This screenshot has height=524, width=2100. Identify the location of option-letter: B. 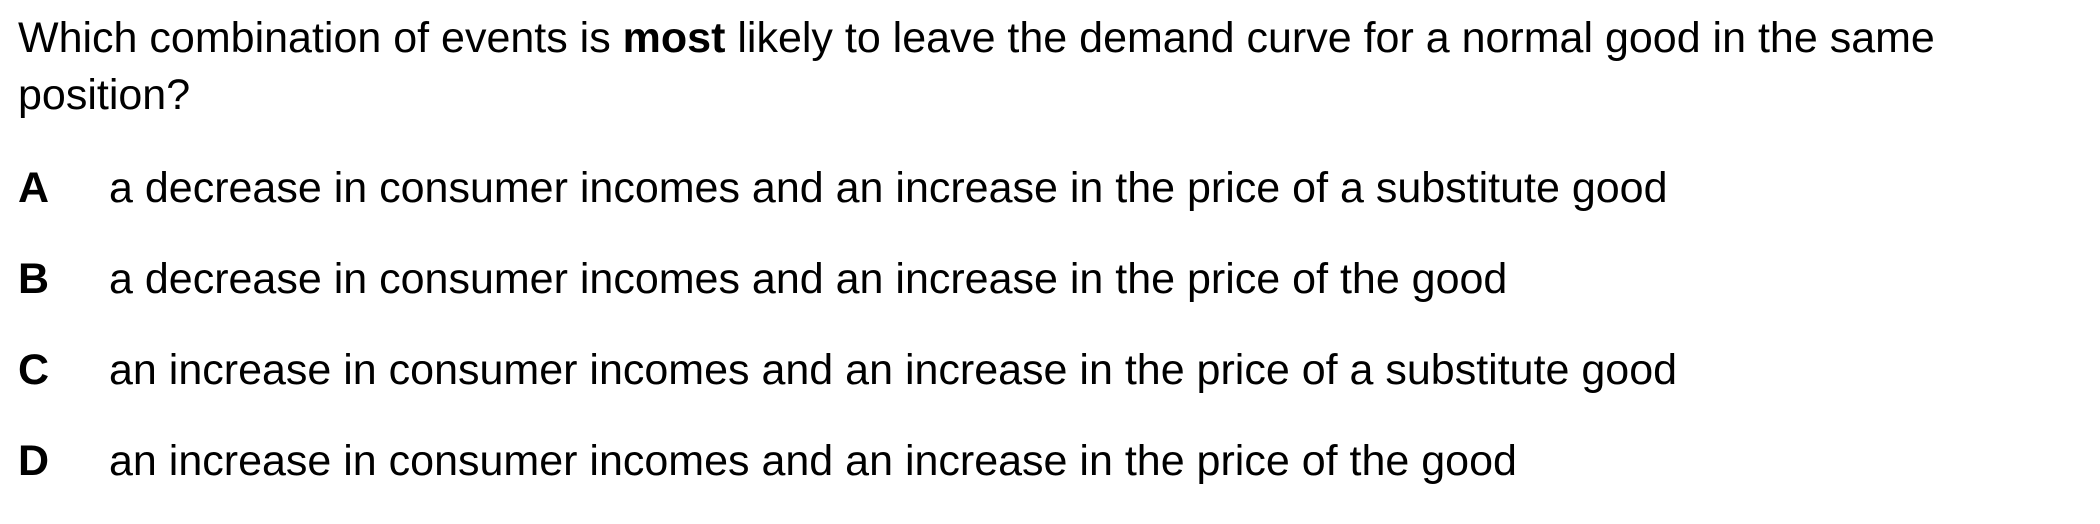
(34, 279).